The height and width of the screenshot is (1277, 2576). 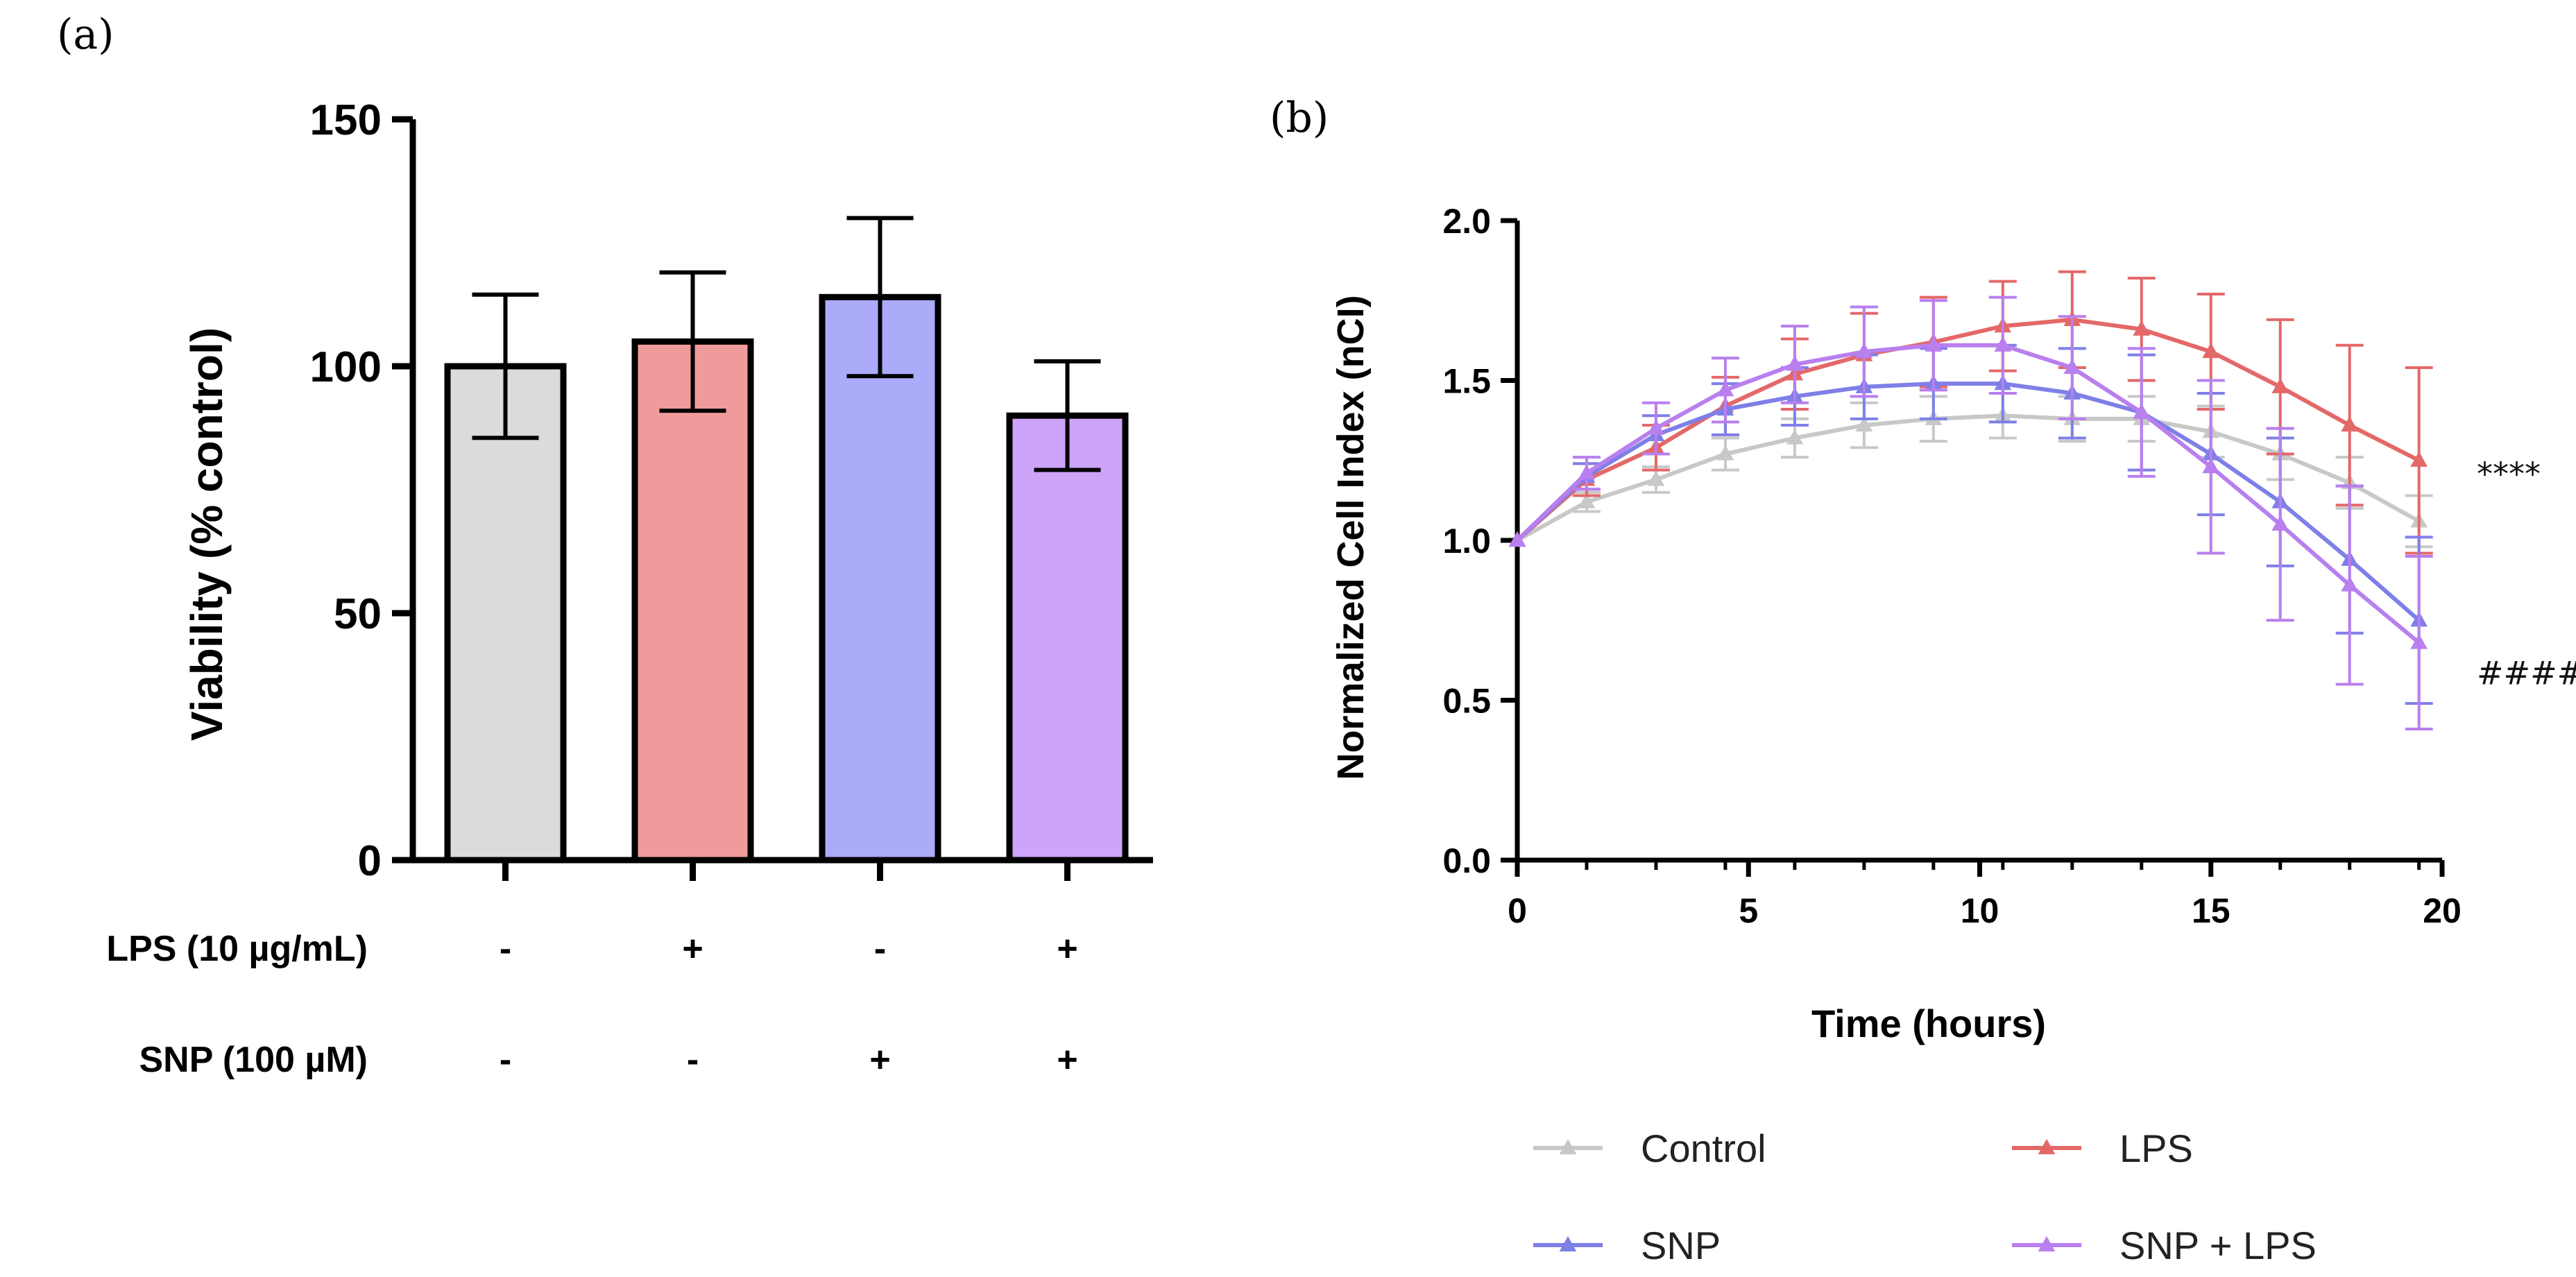 I want to click on bar-y-axis-title: Viability (% control), so click(x=207, y=534).